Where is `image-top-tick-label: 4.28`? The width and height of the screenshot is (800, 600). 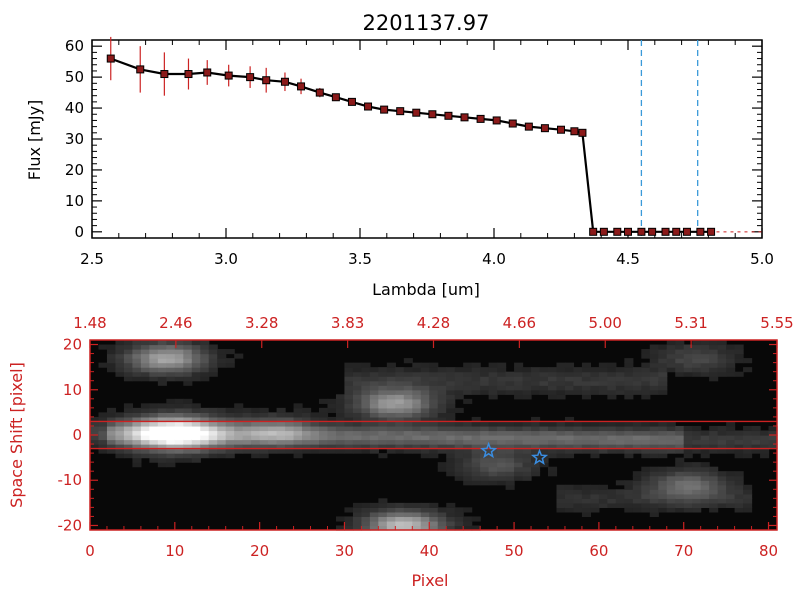 image-top-tick-label: 4.28 is located at coordinates (433, 323).